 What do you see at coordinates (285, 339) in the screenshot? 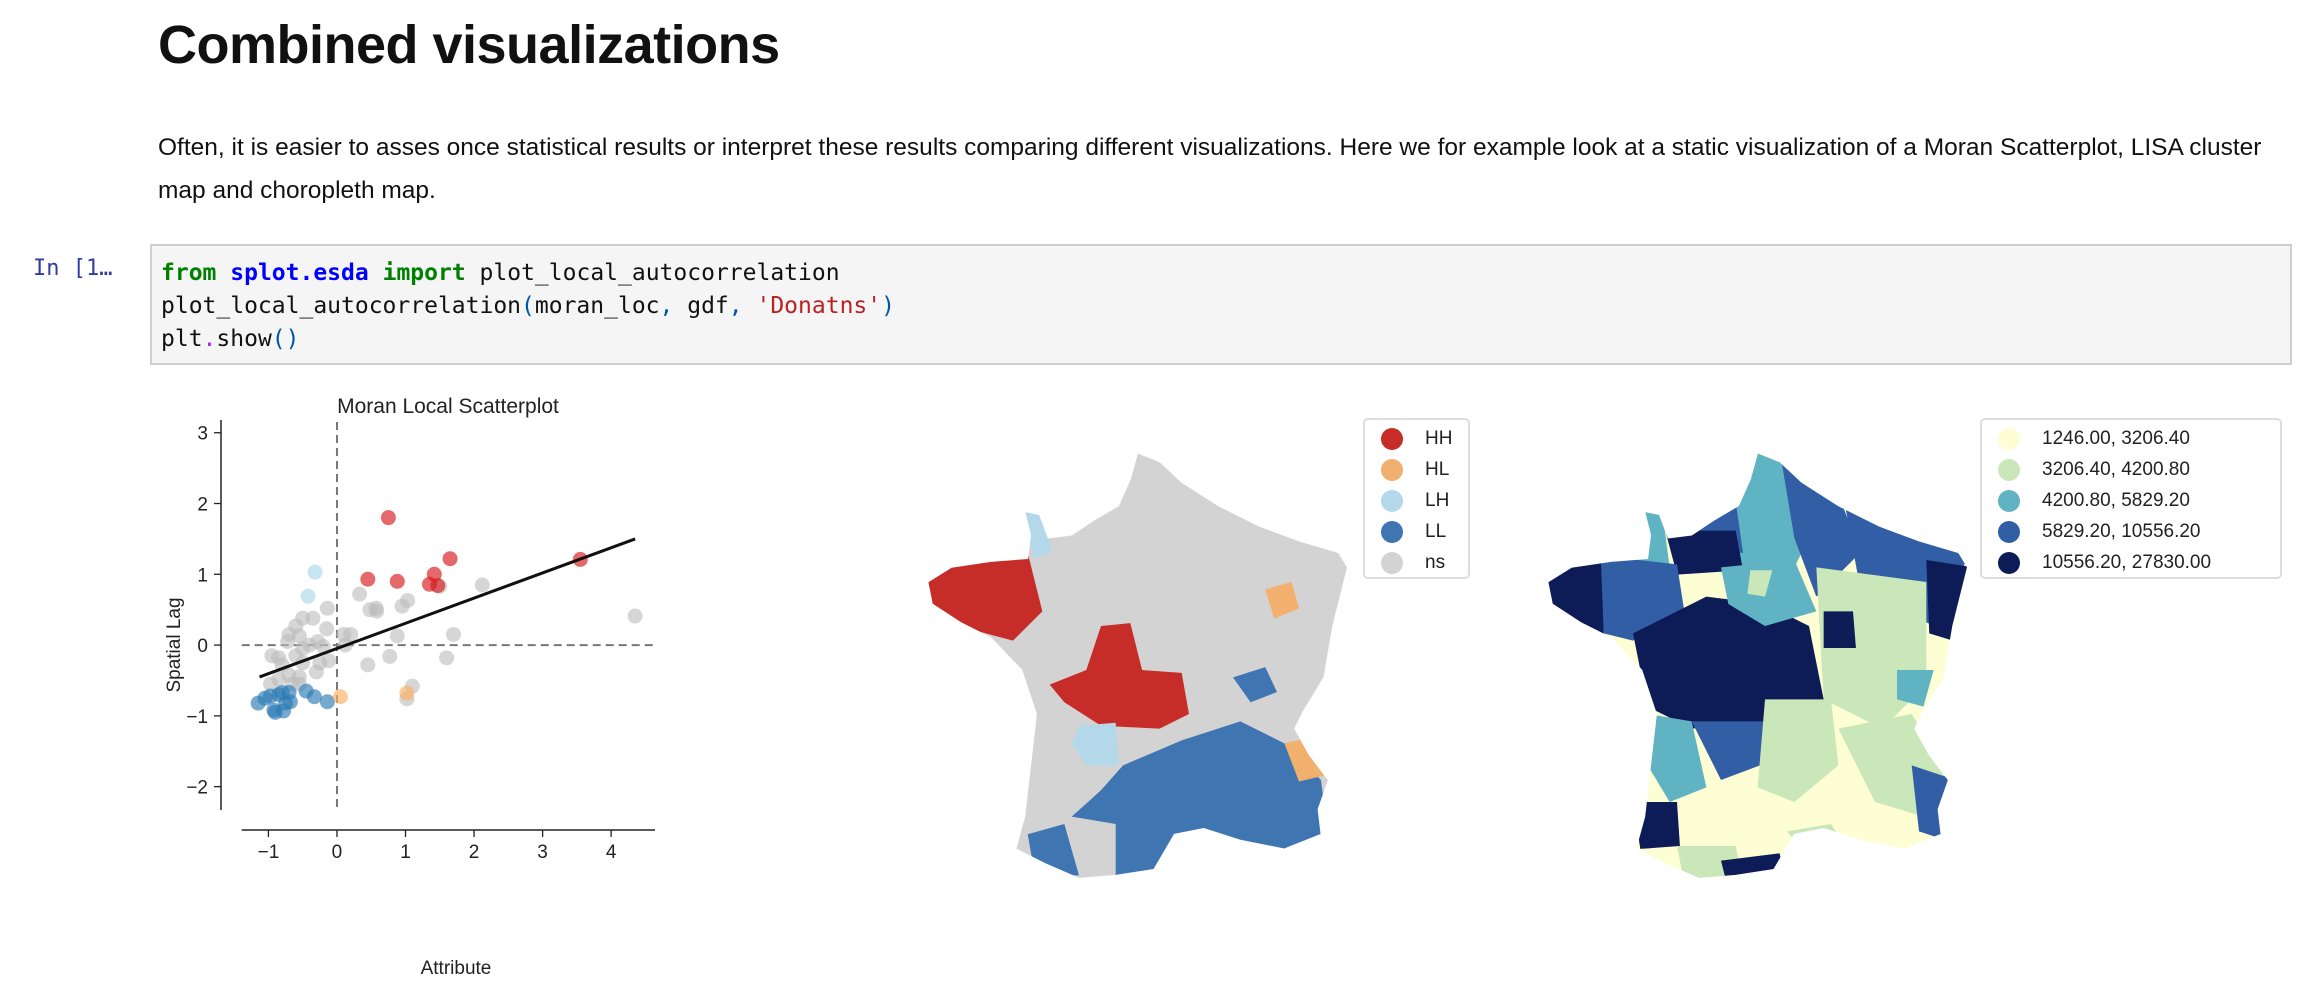
I see `code-paren: ()` at bounding box center [285, 339].